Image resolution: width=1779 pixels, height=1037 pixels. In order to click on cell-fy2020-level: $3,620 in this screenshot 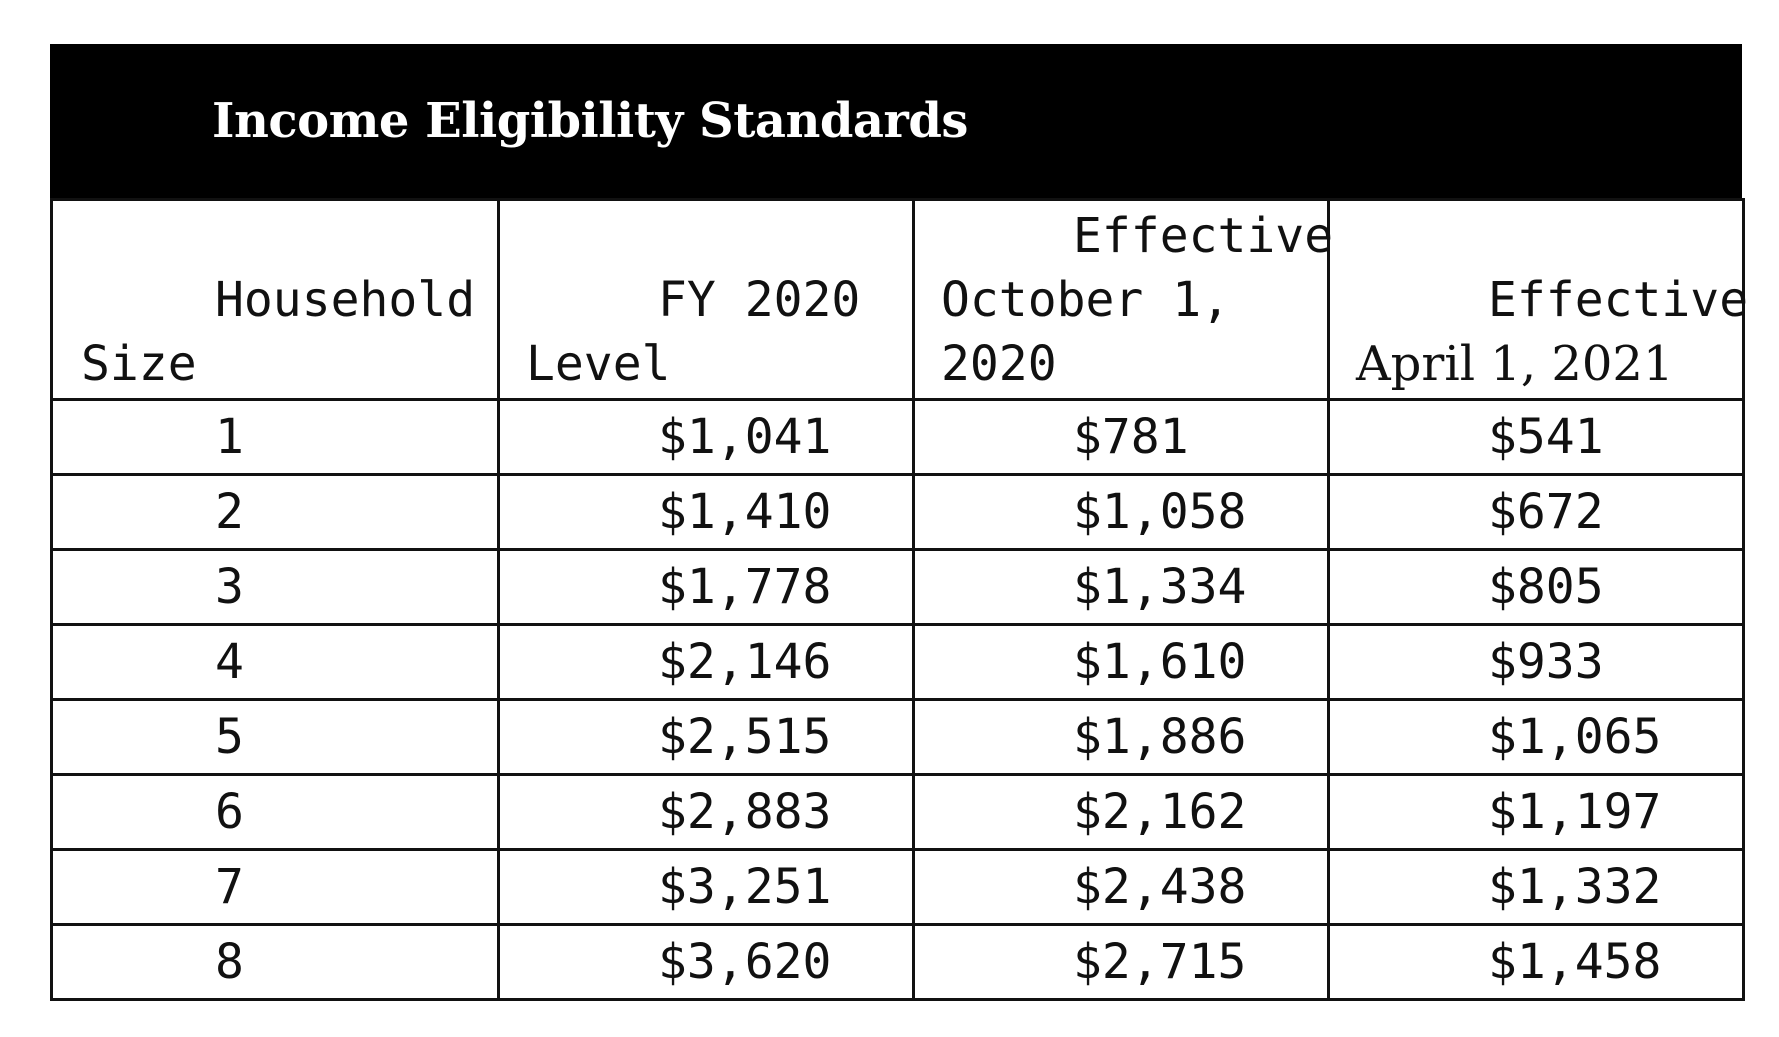, I will do `click(706, 962)`.